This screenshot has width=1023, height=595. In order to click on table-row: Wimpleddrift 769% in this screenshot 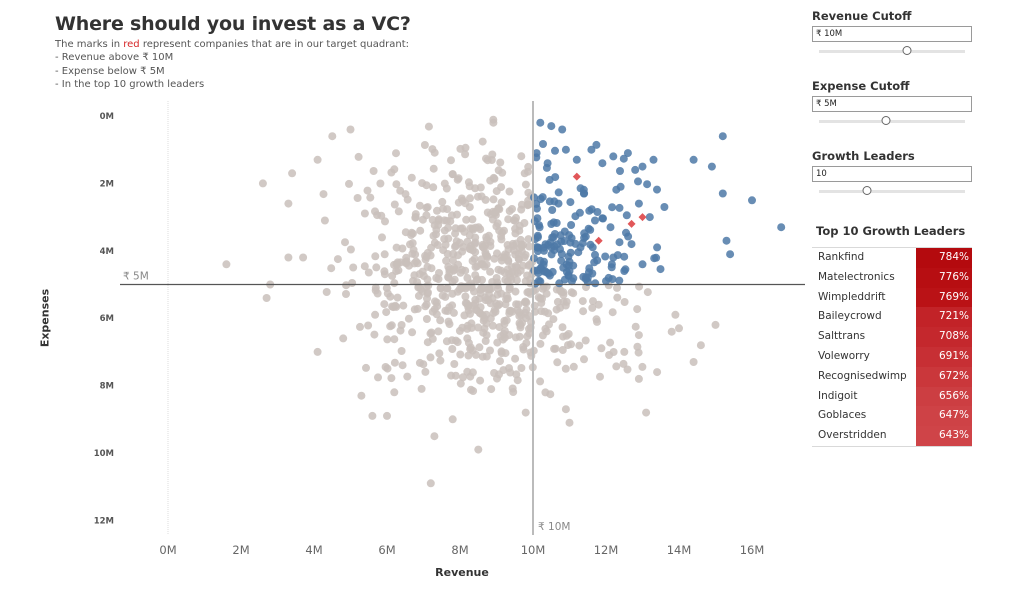, I will do `click(892, 297)`.